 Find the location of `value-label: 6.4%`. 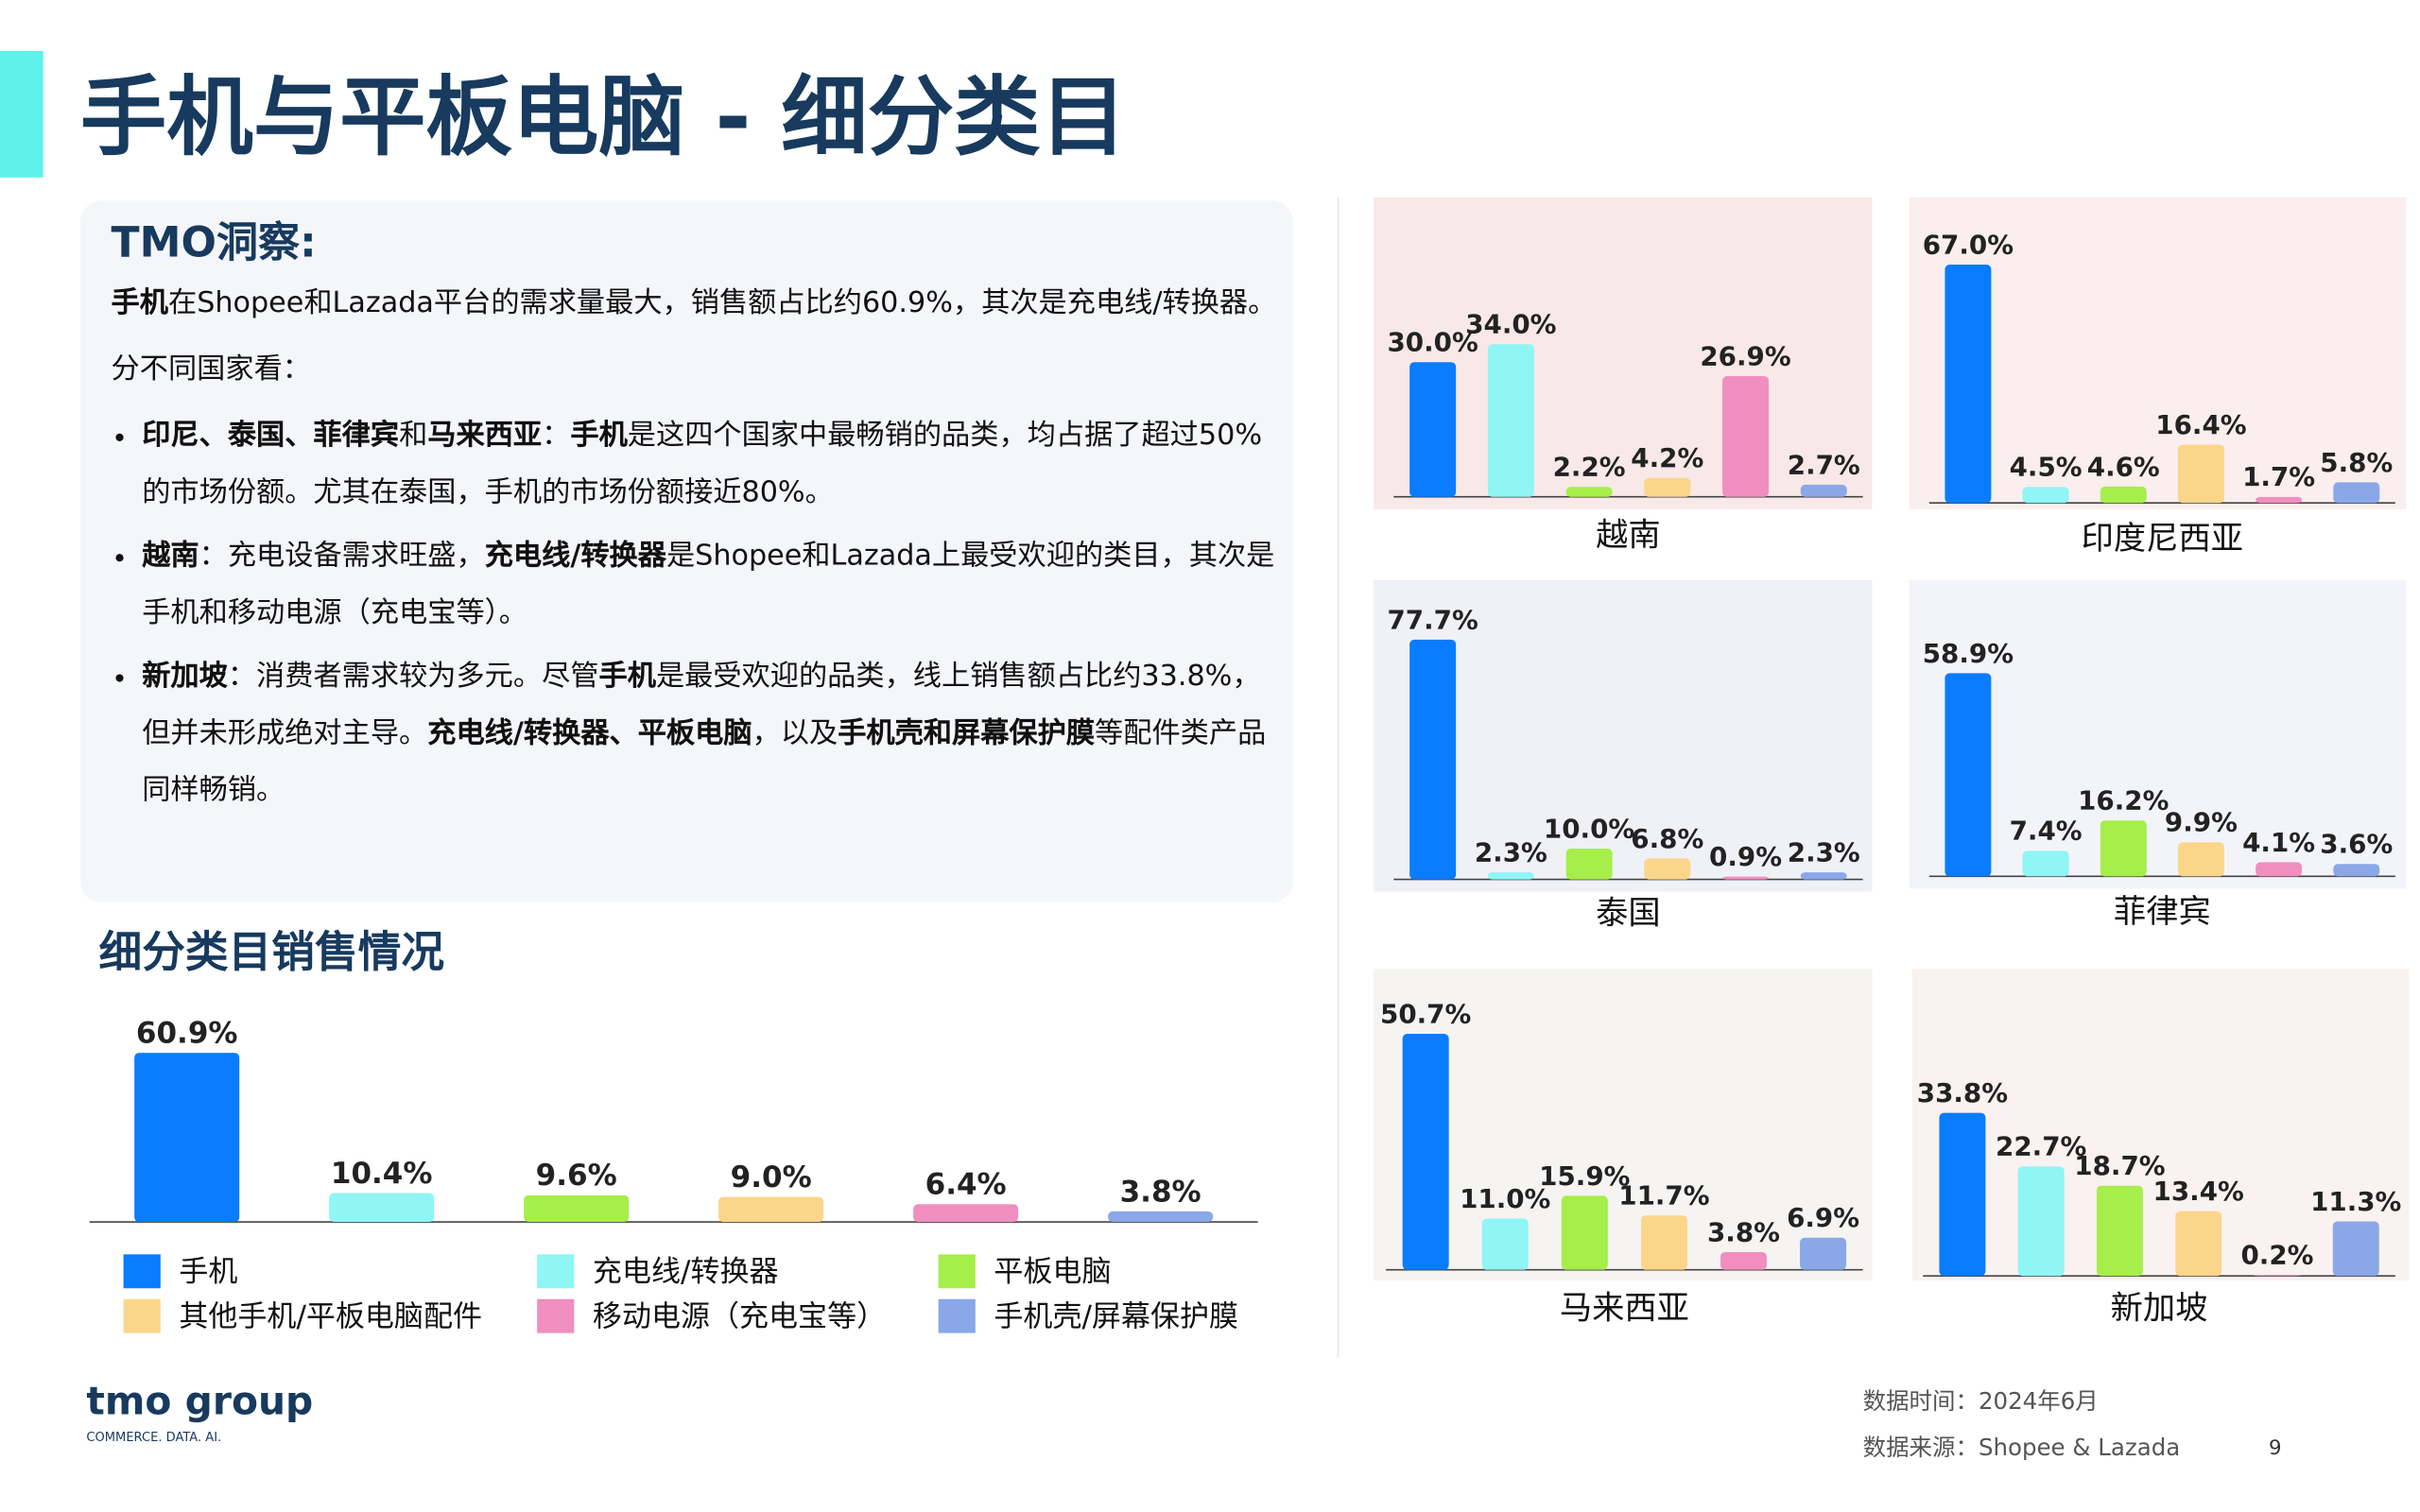

value-label: 6.4% is located at coordinates (966, 1185).